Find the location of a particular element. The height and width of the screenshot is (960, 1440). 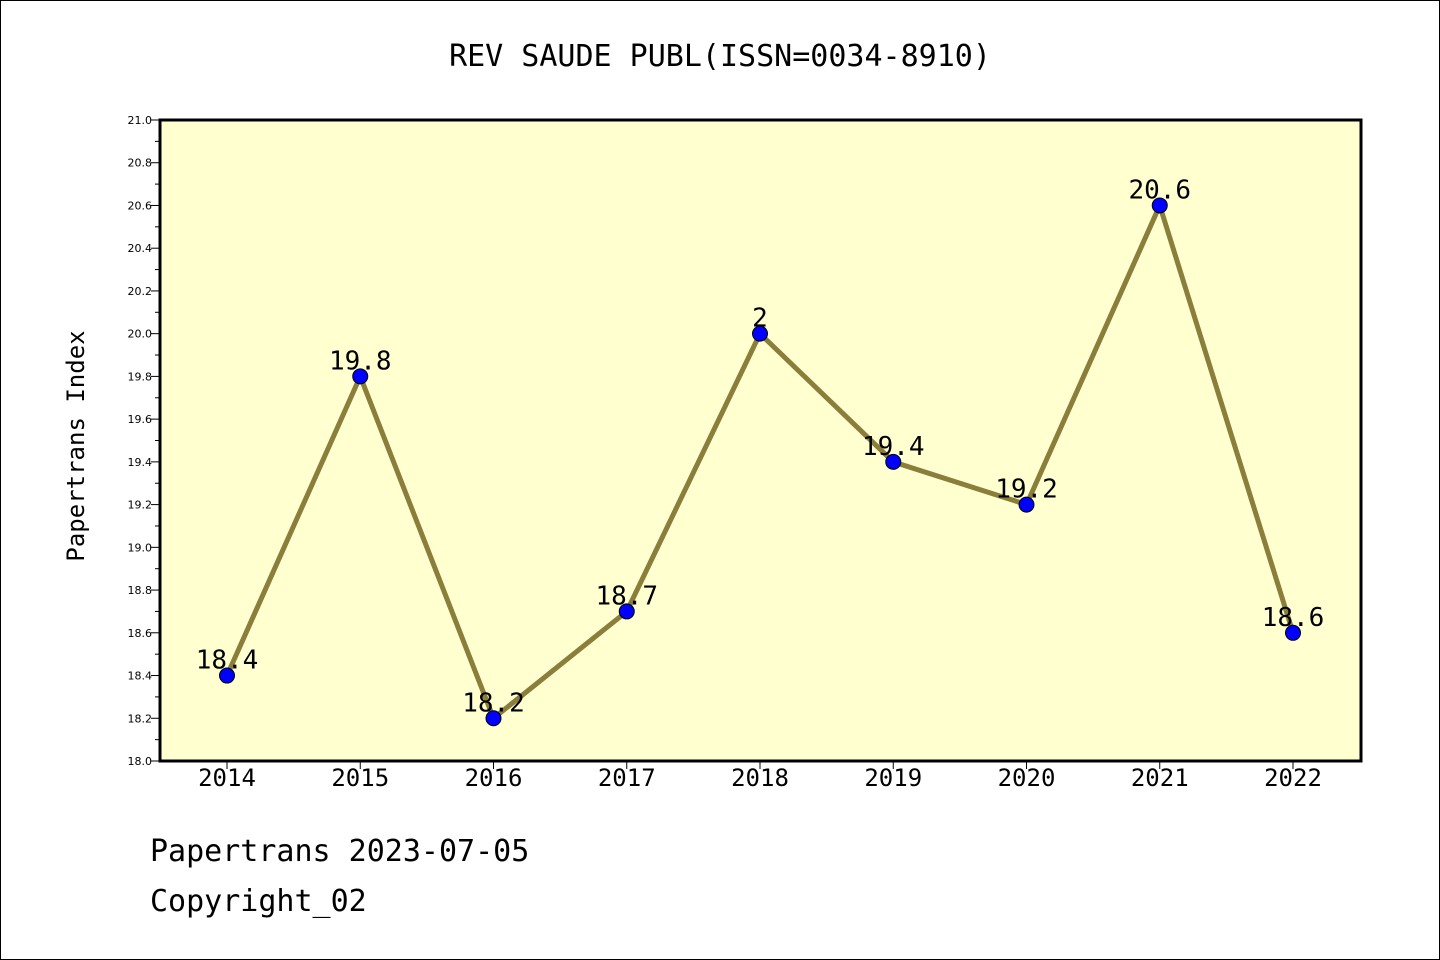

y-tick-label: 18.2 is located at coordinates (140, 718).